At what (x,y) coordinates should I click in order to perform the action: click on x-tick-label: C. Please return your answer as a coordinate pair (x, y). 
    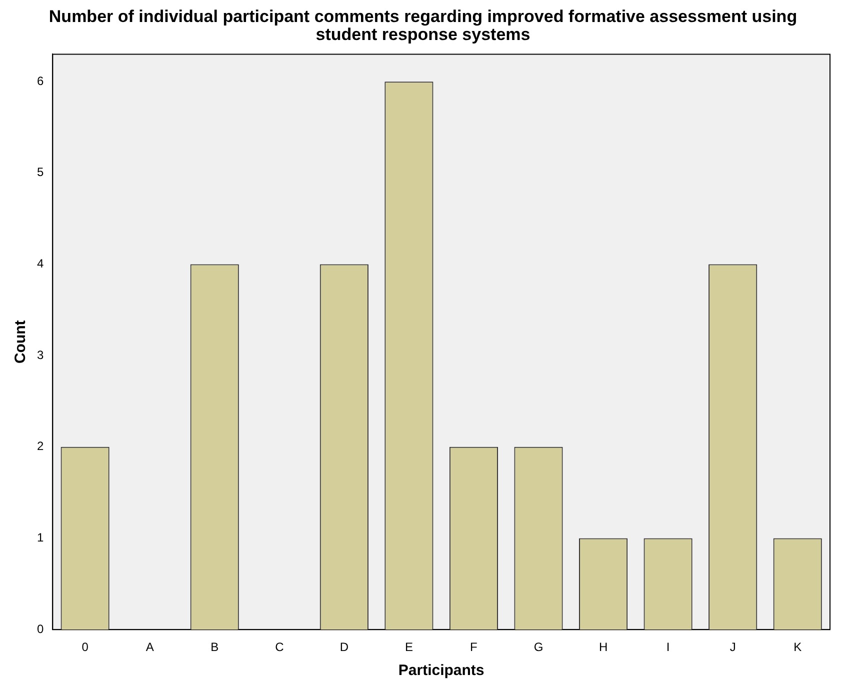
    Looking at the image, I should click on (279, 647).